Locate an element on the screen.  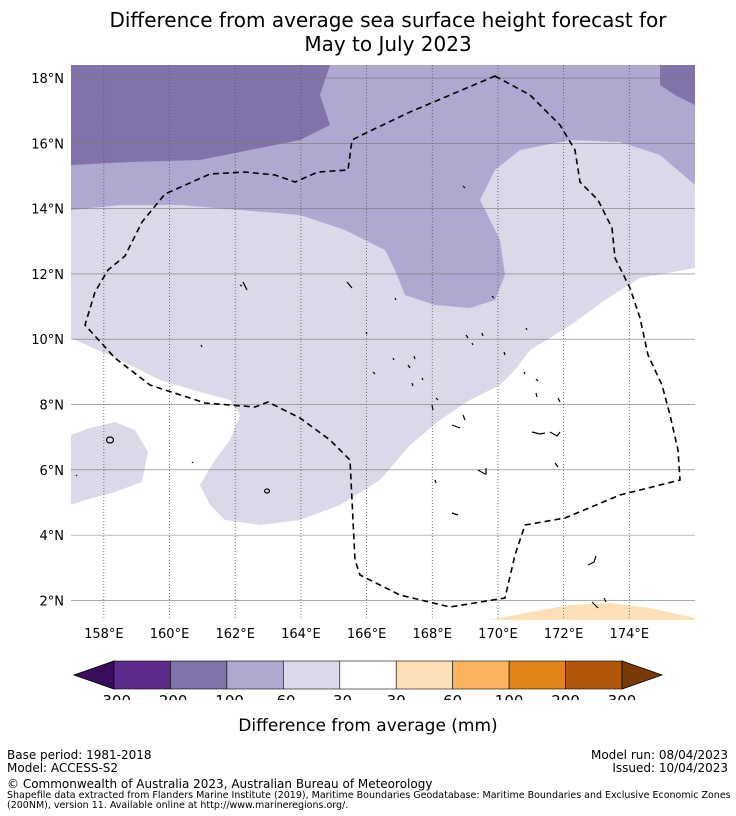
colorbar-tick-label: 200 is located at coordinates (565, 696).